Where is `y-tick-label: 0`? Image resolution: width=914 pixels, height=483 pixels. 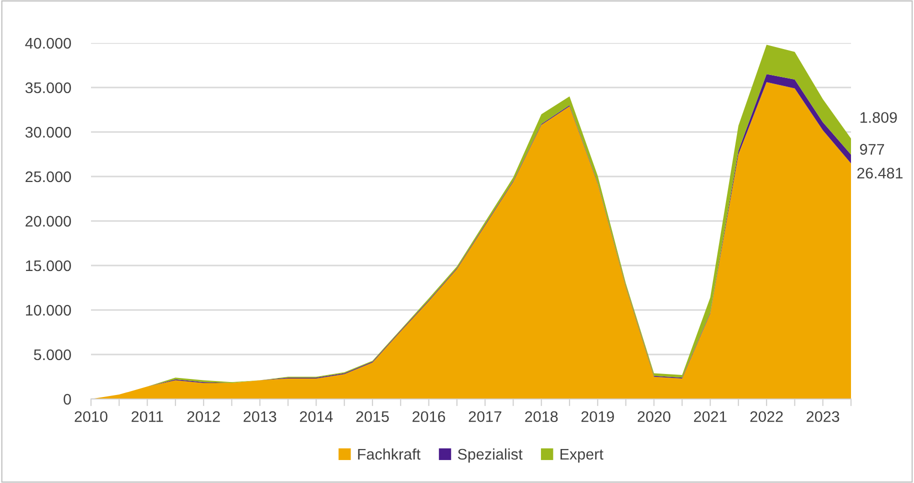
y-tick-label: 0 is located at coordinates (67, 399).